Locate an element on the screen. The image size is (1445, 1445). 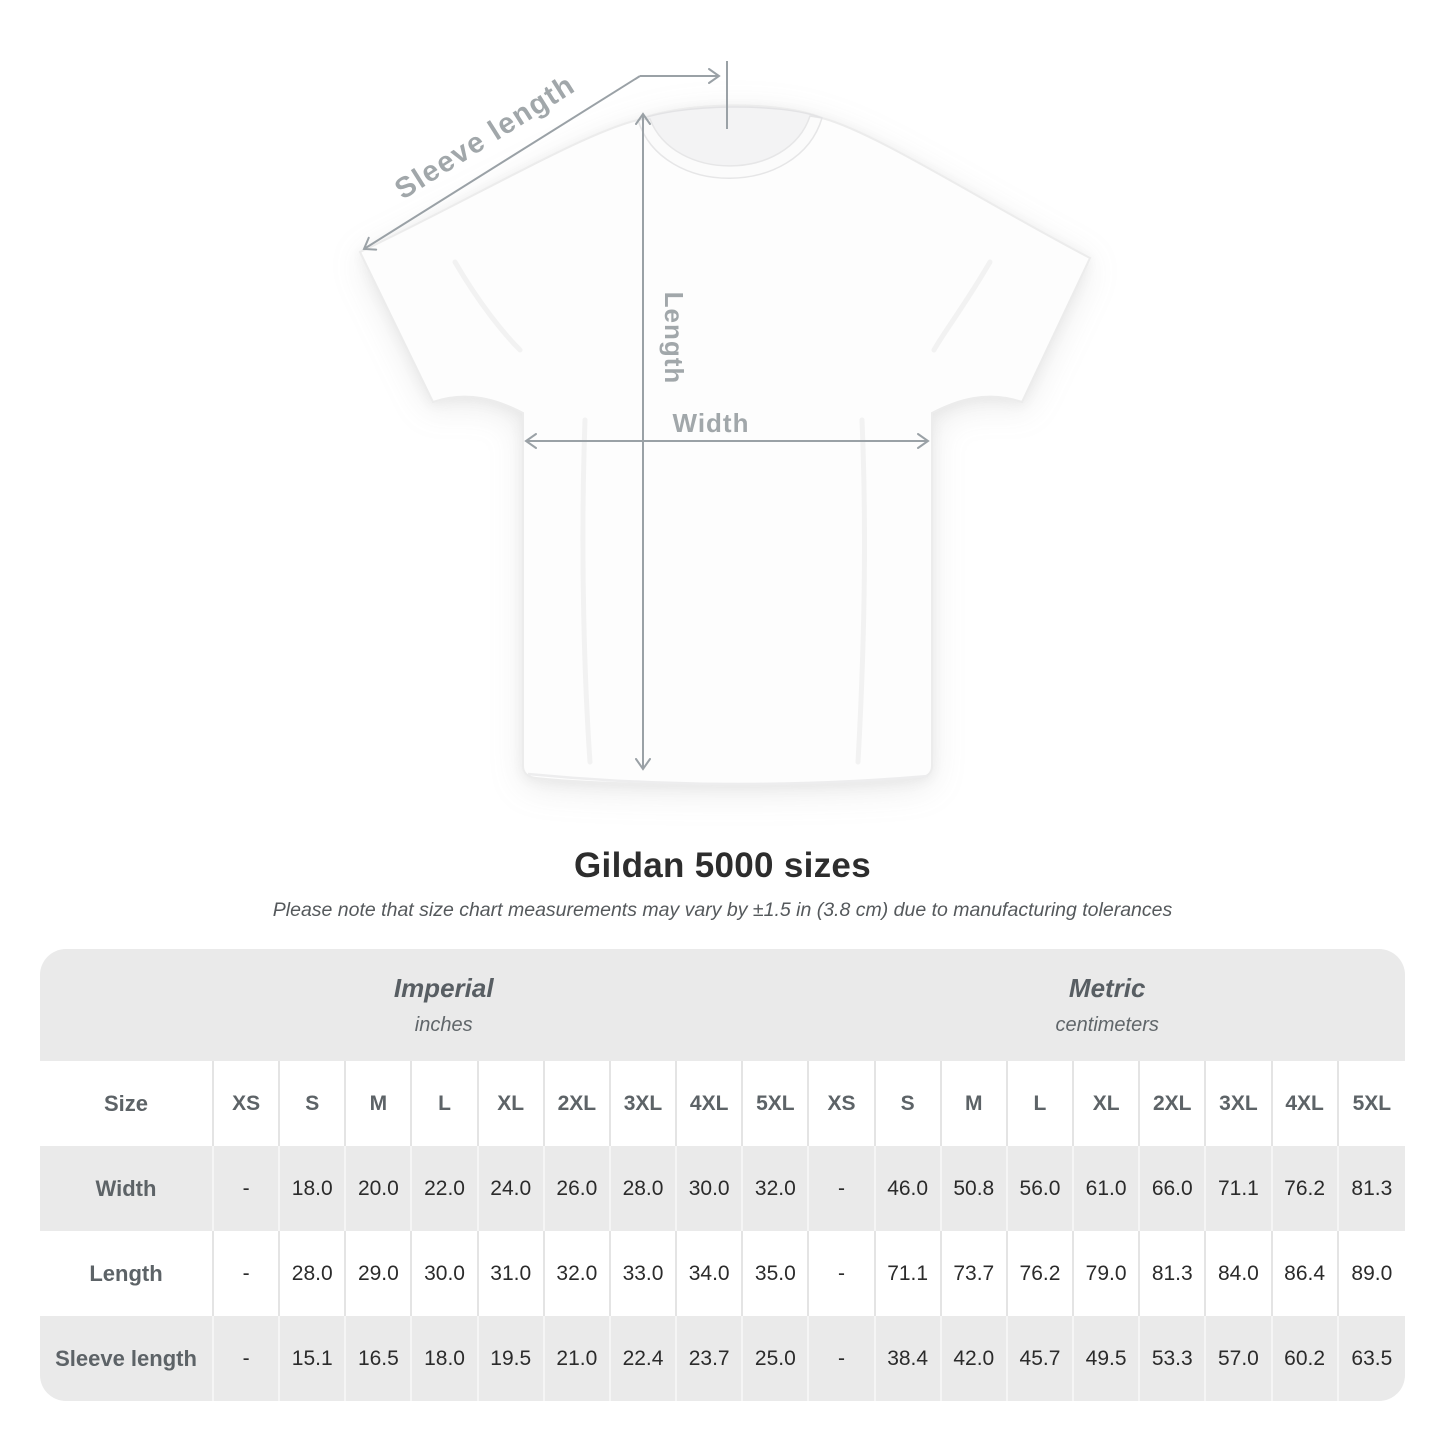
metric-group-header: Metric centimeters is located at coordinates (1107, 1005).